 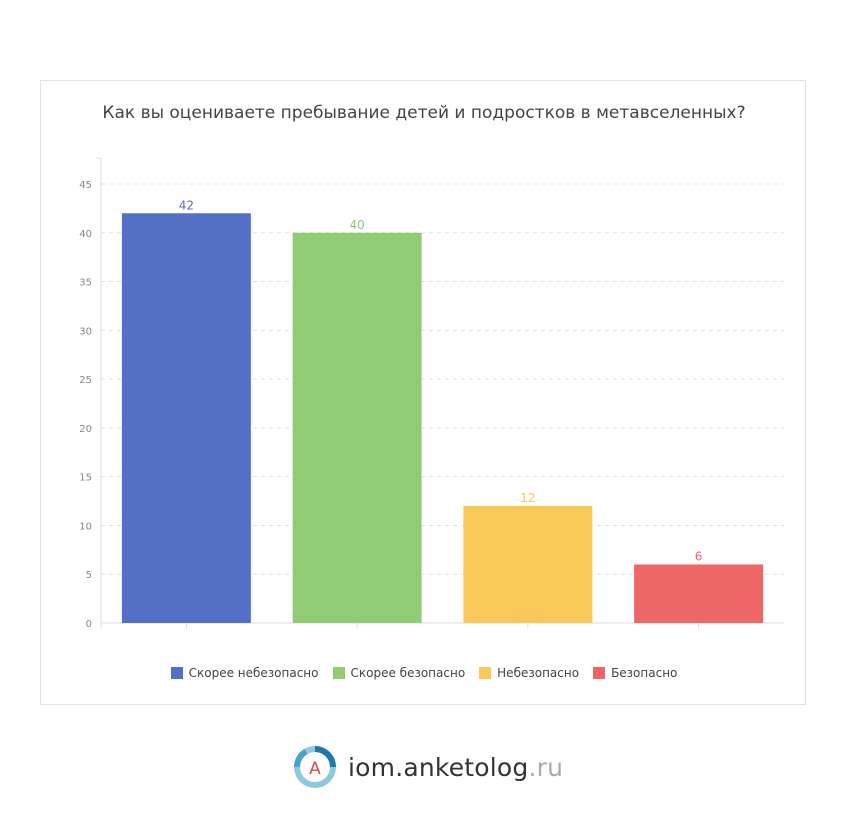 I want to click on legend-label: Безопасно, so click(x=644, y=673).